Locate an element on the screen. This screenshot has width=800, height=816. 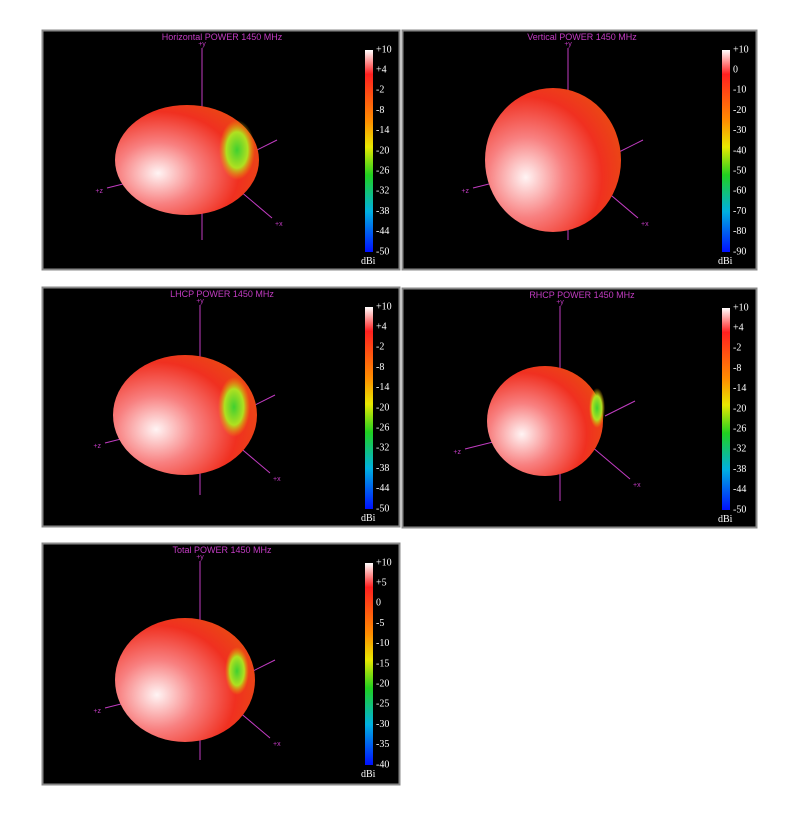
axis-line is located at coordinates (620, 408).